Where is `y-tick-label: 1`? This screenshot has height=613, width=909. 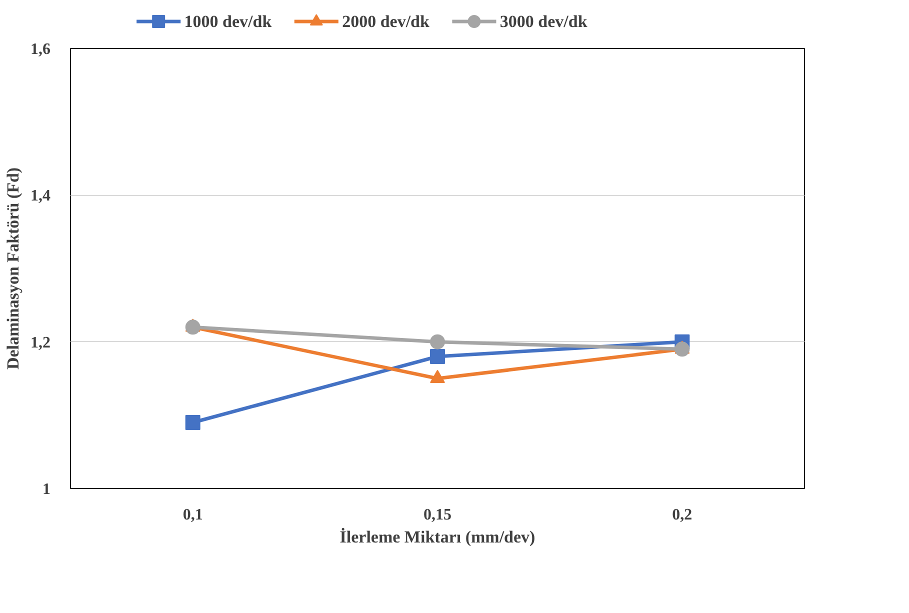
y-tick-label: 1 is located at coordinates (46, 489).